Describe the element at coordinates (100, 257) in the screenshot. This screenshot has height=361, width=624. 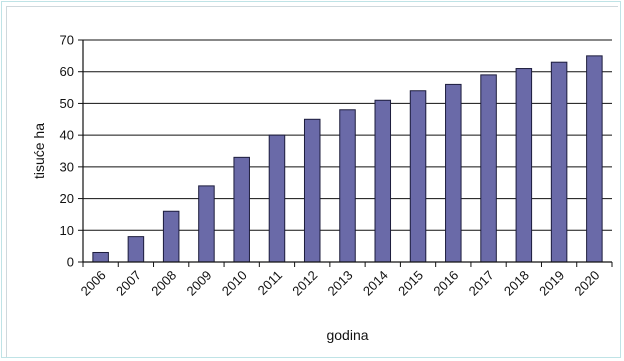
I see `bar-2006` at that location.